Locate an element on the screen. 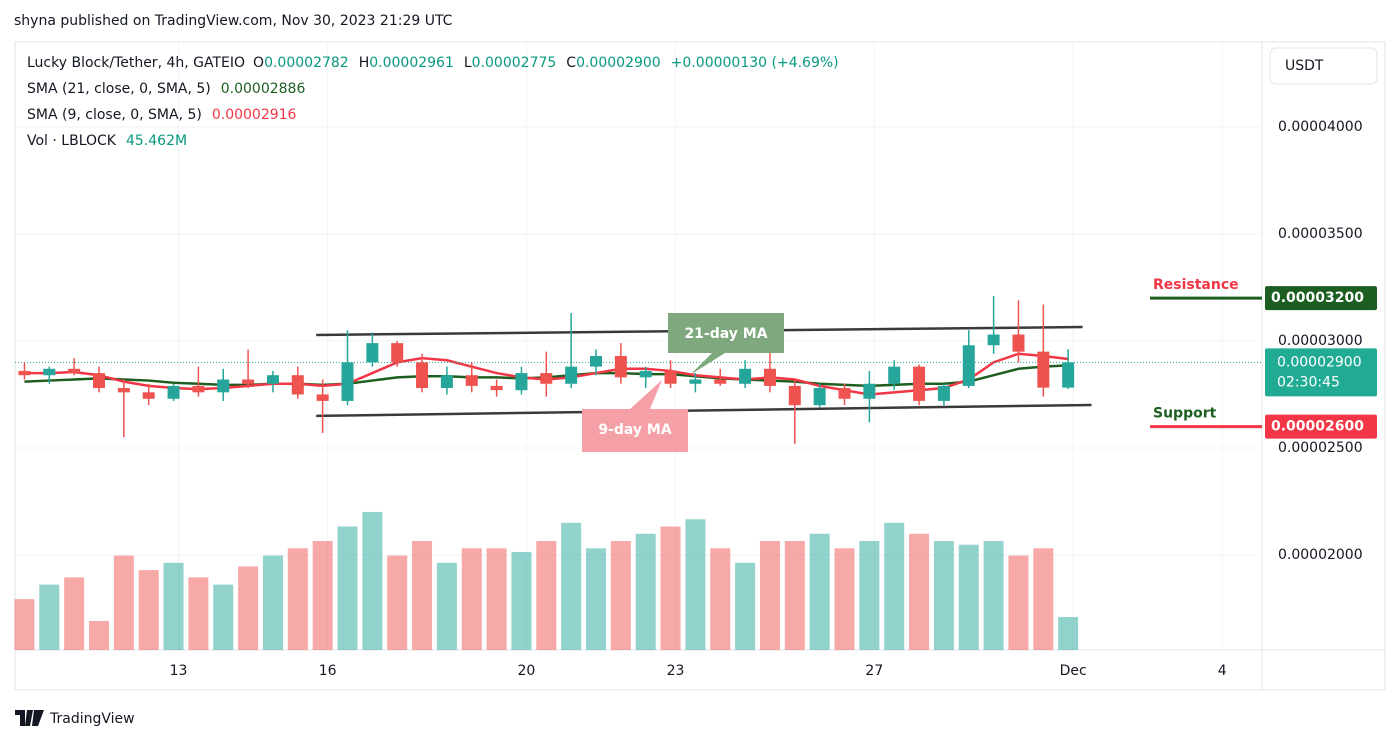 This screenshot has height=744, width=1400. callout-text: 21-day MA is located at coordinates (725, 334).